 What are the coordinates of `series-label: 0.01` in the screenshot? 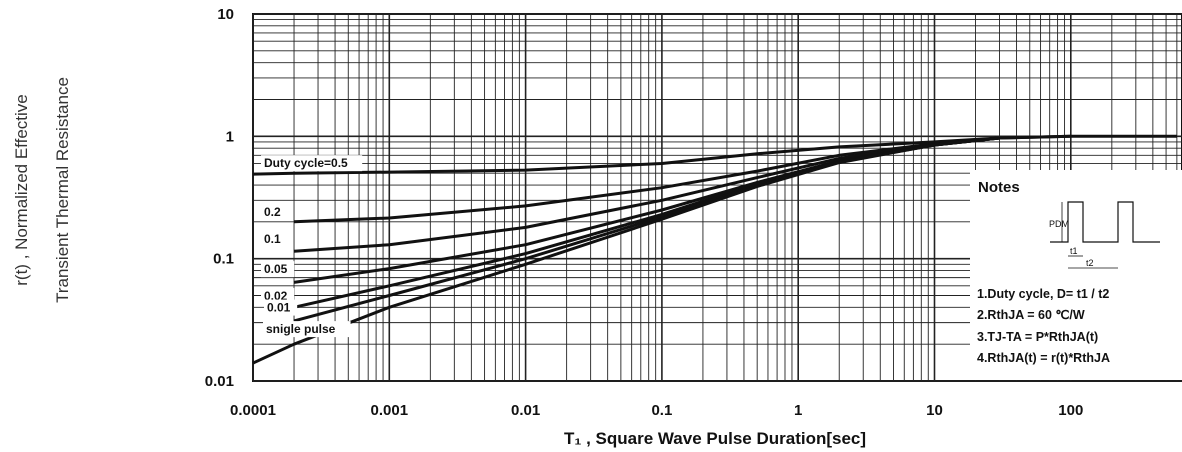 It's located at (279, 308).